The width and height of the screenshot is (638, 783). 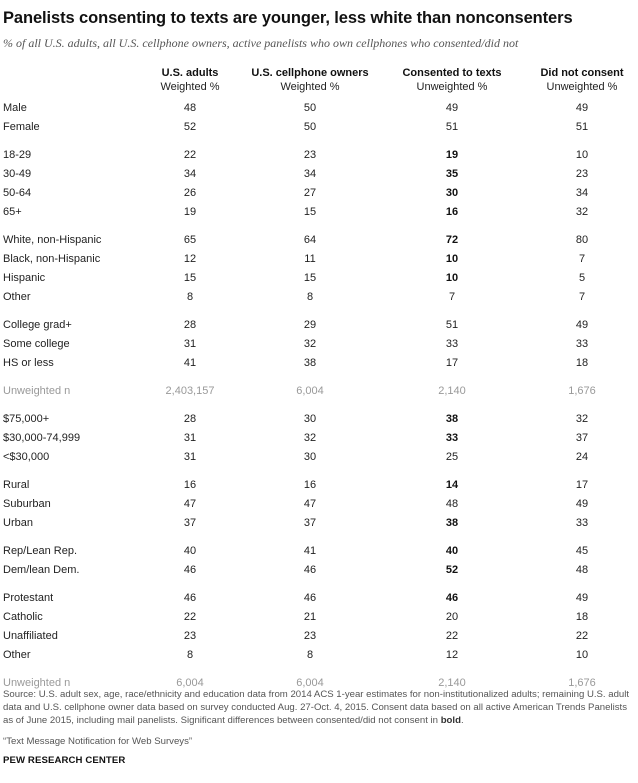 What do you see at coordinates (190, 193) in the screenshot?
I see `table-cell: 26` at bounding box center [190, 193].